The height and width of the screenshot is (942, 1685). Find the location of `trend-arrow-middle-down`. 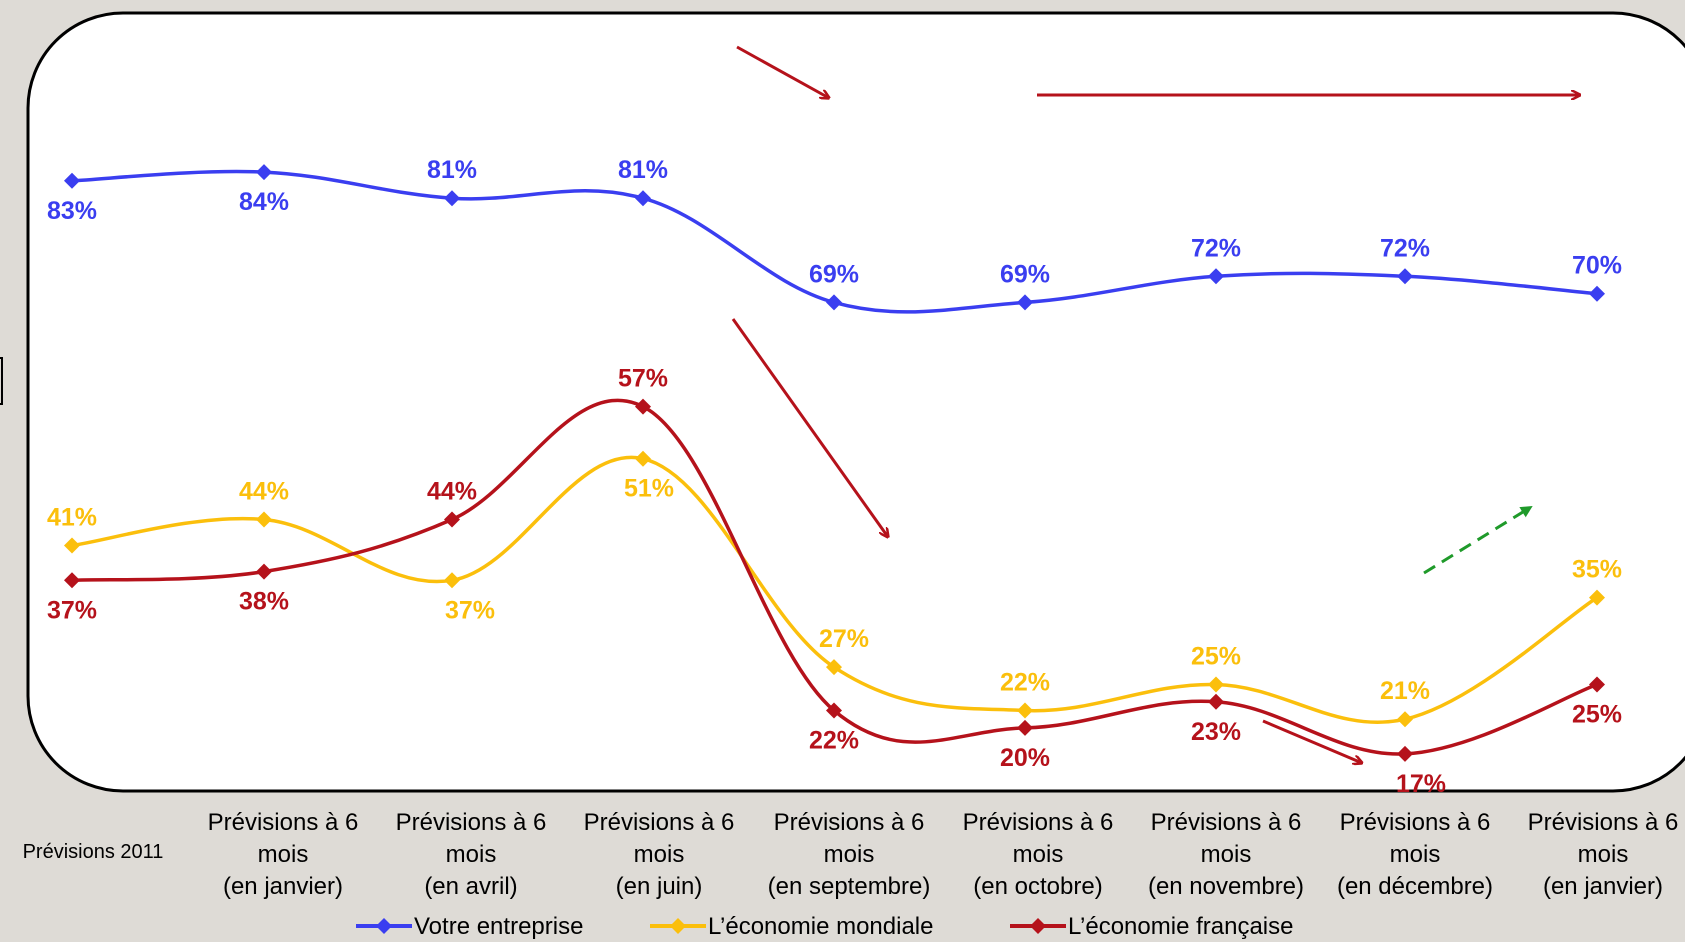

trend-arrow-middle-down is located at coordinates (809, 427).